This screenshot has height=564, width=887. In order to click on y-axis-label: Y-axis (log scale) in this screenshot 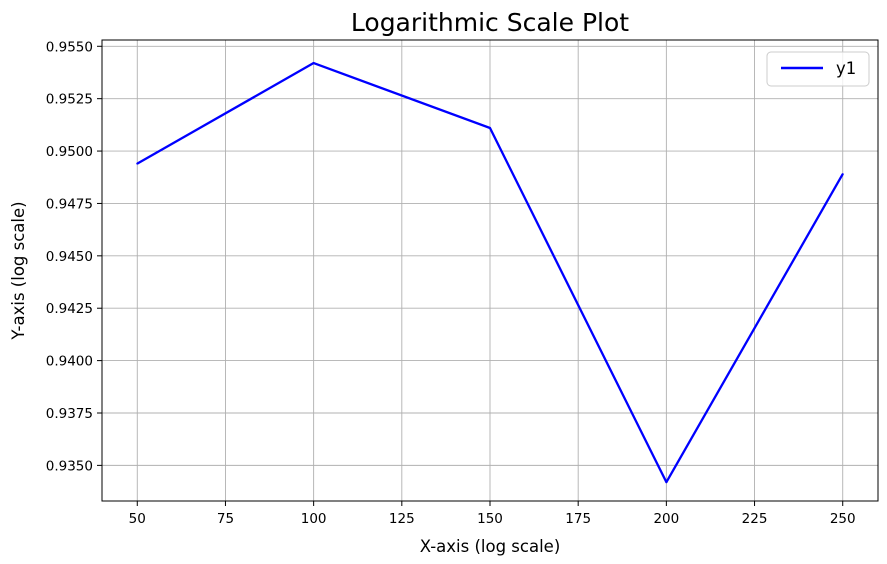, I will do `click(18, 270)`.